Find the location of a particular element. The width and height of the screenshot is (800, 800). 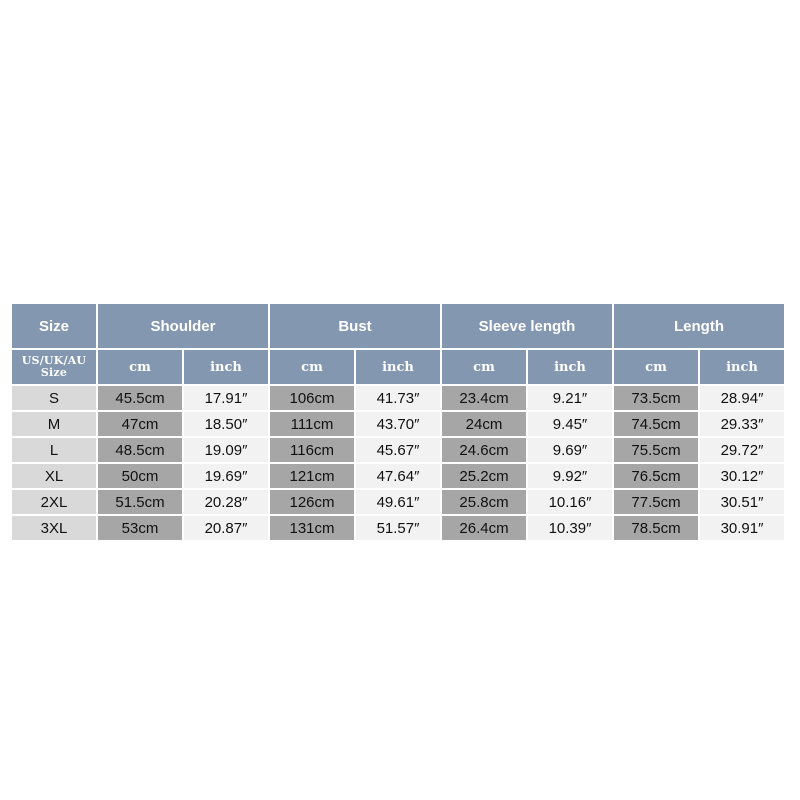

sleeve-cm-cell: 26.4cm is located at coordinates (484, 528).